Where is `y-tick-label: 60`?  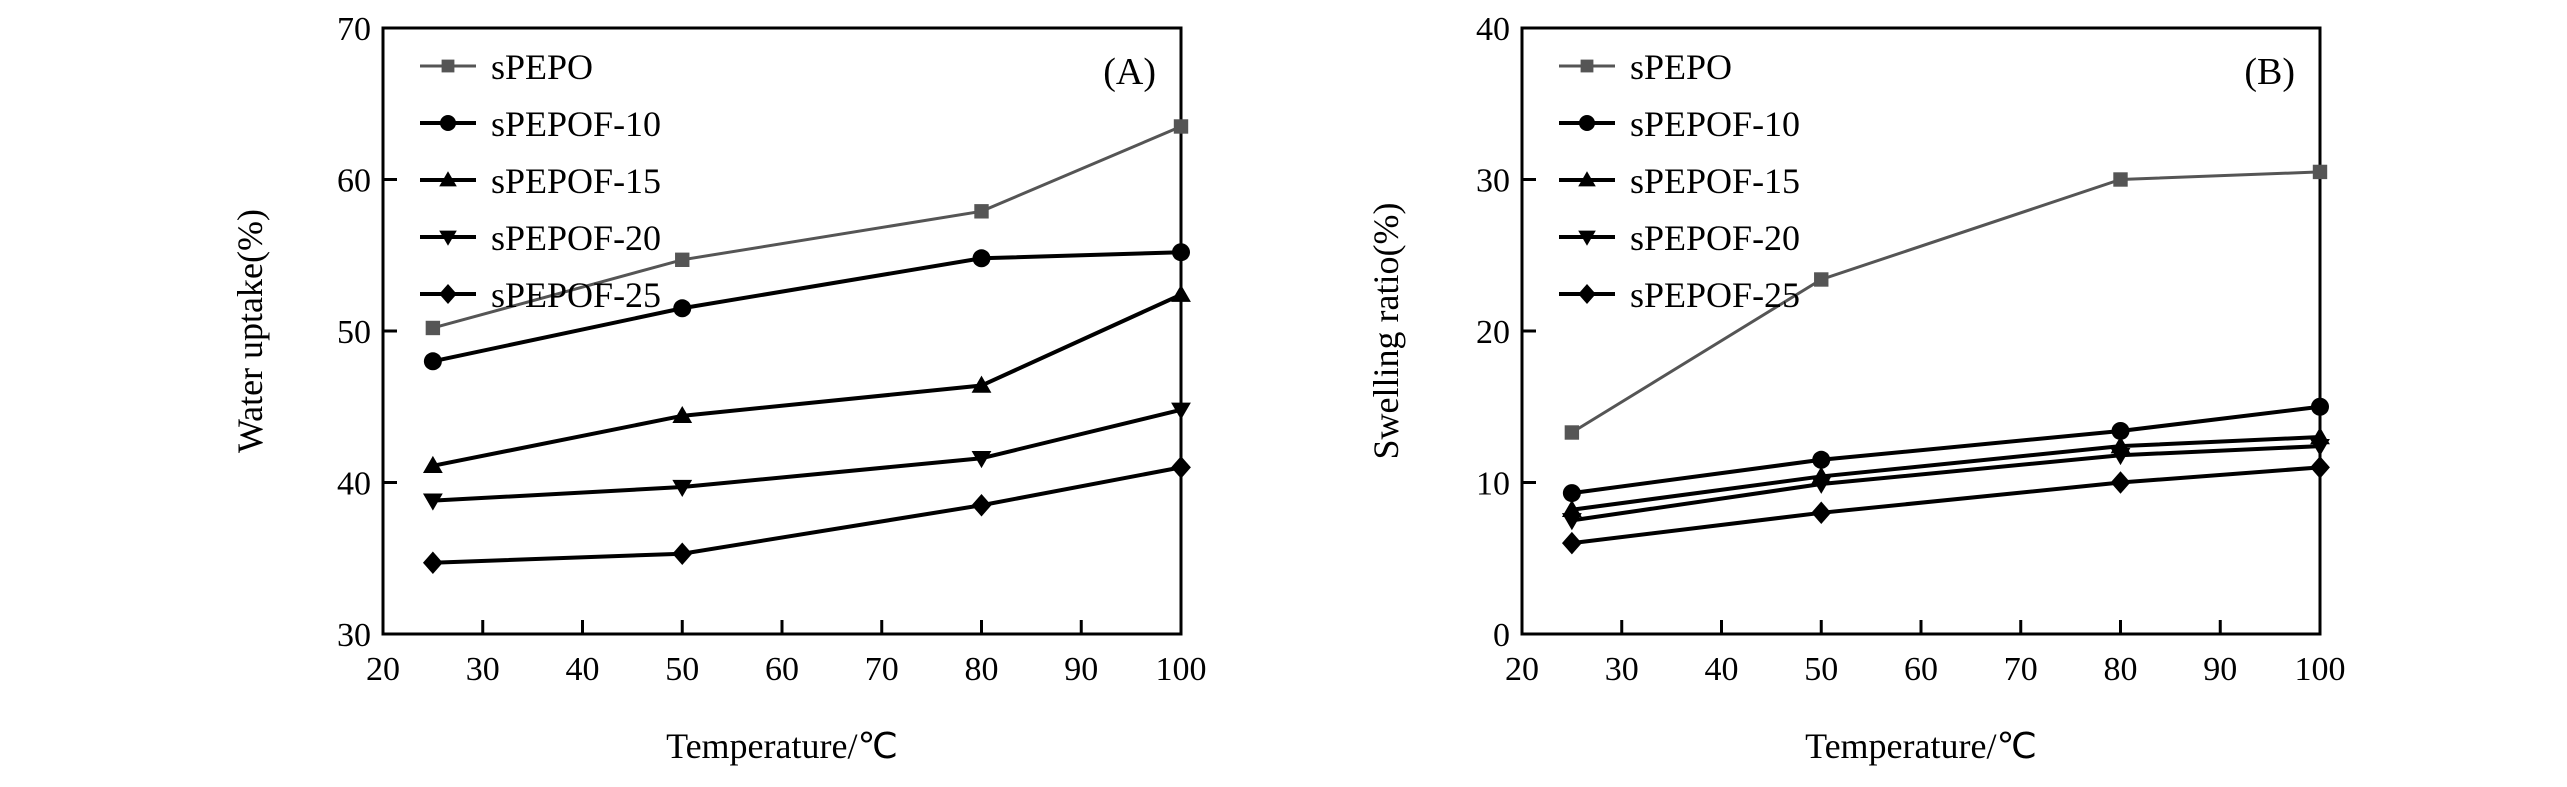
y-tick-label: 60 is located at coordinates (354, 181).